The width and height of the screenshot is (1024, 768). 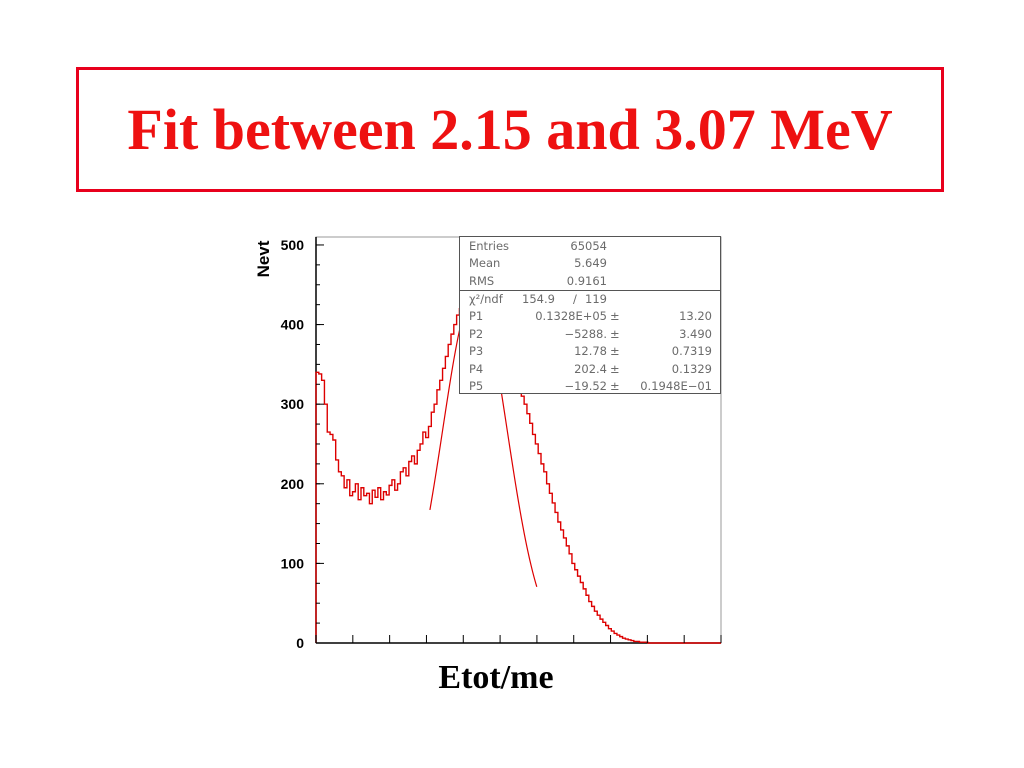 What do you see at coordinates (293, 563) in the screenshot?
I see `y-tick-label: 100` at bounding box center [293, 563].